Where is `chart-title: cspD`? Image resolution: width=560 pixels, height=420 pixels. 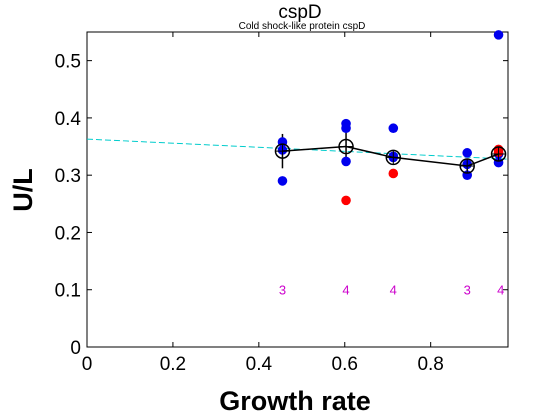
chart-title: cspD is located at coordinates (299, 12).